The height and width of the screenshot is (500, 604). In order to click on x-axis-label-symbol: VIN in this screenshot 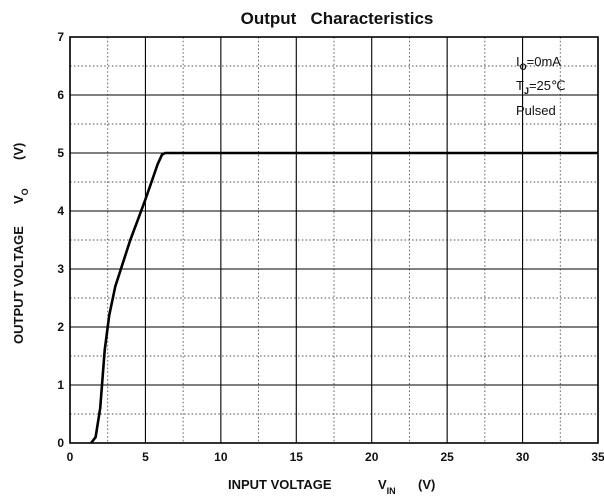, I will do `click(387, 486)`.